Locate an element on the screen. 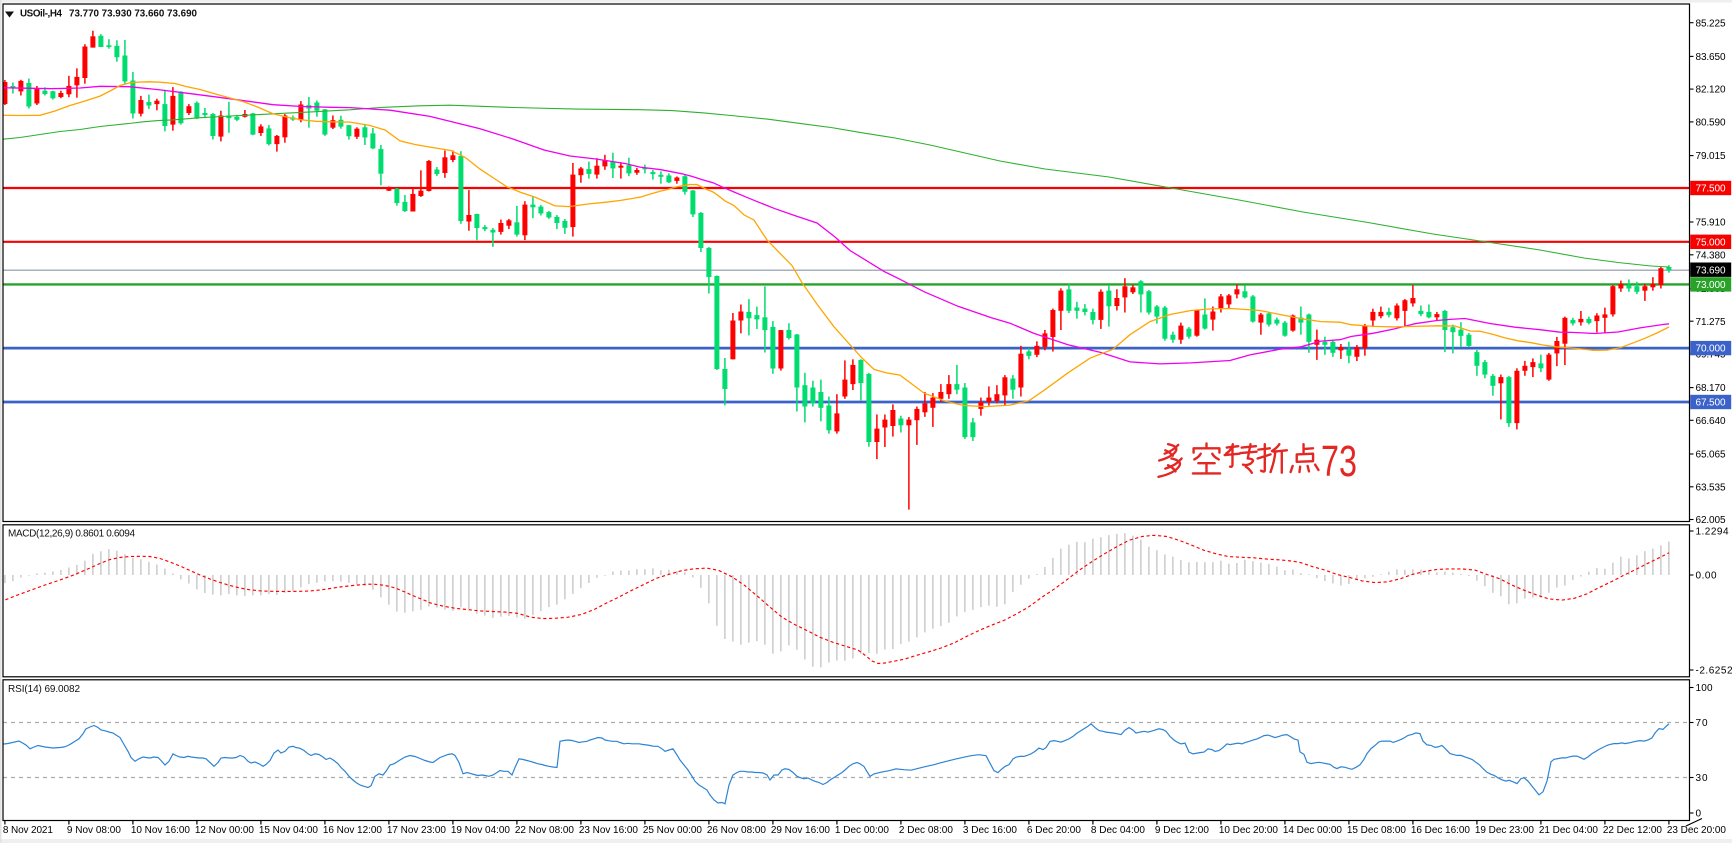 This screenshot has height=843, width=1732. svg-text: 73.690 is located at coordinates (1711, 270).